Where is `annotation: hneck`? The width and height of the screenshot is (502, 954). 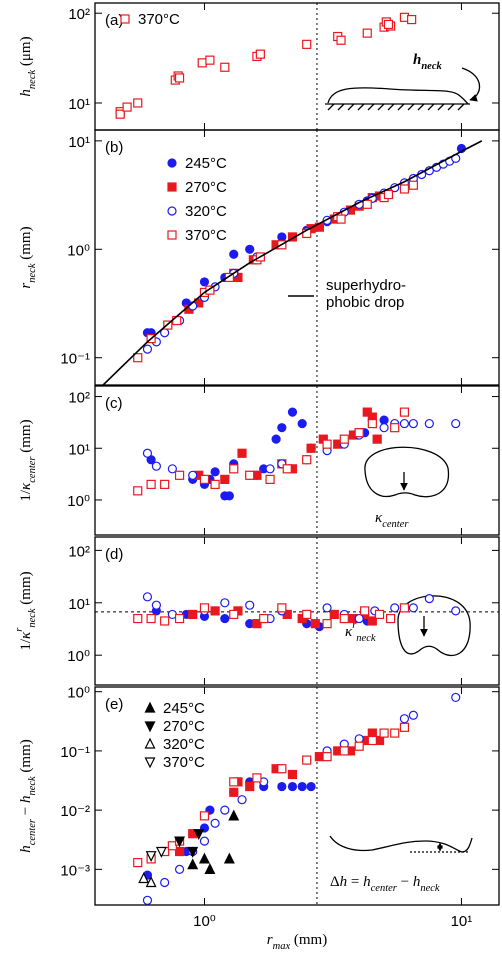
annotation: hneck is located at coordinates (428, 62).